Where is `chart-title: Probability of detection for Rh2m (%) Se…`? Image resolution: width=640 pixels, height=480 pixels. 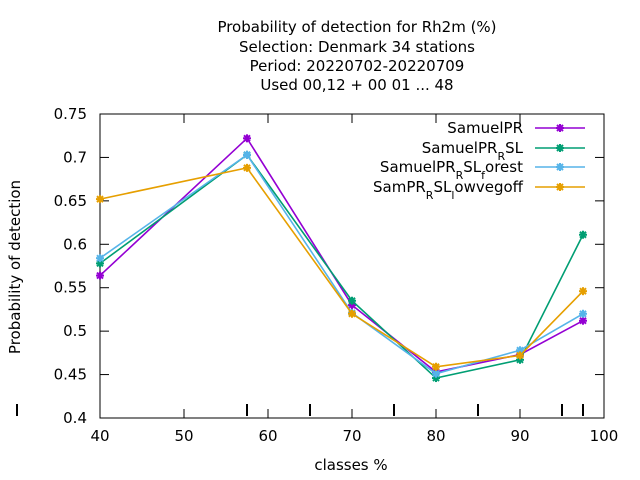 chart-title: Probability of detection for Rh2m (%) Se… is located at coordinates (356, 56).